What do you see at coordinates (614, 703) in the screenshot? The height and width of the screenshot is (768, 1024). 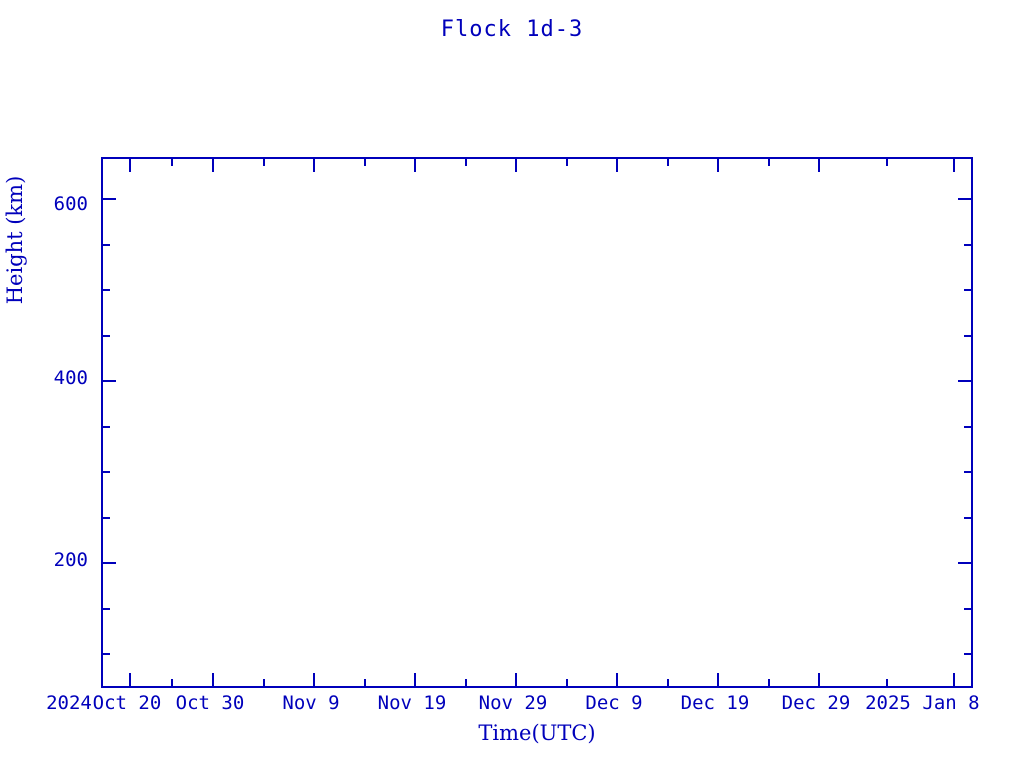 I see `x-axis-tick-label: Dec 9` at bounding box center [614, 703].